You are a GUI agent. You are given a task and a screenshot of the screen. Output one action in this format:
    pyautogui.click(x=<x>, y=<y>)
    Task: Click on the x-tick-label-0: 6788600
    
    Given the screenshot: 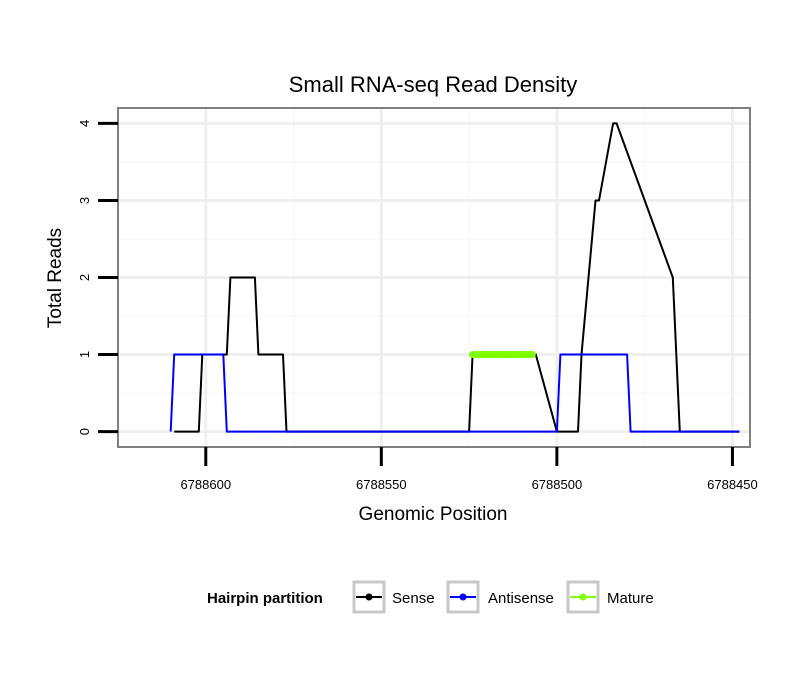 What is the action you would take?
    pyautogui.click(x=205, y=484)
    